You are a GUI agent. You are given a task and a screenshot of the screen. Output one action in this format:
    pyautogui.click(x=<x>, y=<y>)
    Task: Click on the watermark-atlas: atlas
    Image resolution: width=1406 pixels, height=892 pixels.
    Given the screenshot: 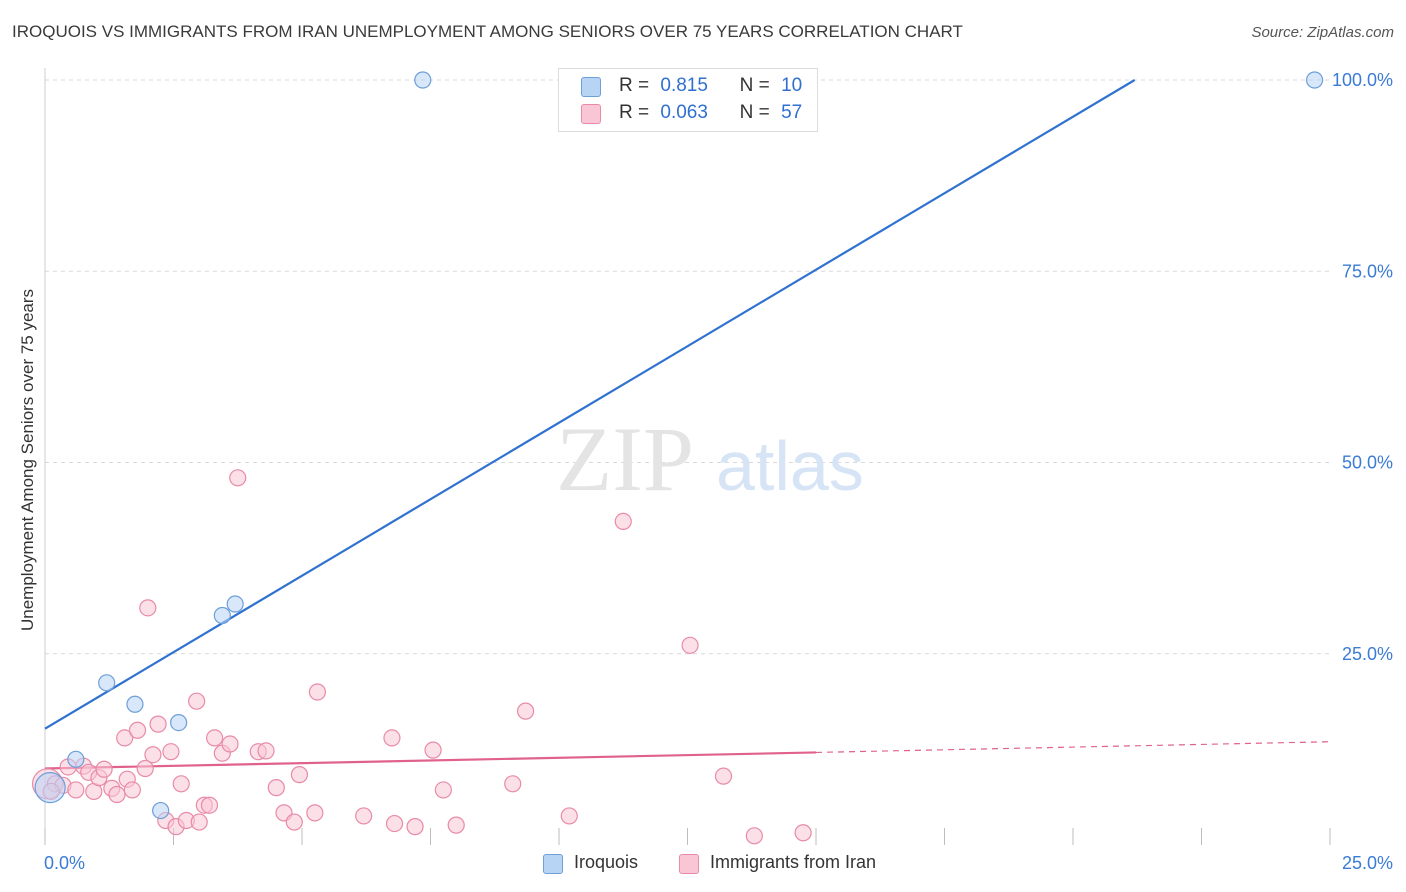 What is the action you would take?
    pyautogui.click(x=790, y=466)
    